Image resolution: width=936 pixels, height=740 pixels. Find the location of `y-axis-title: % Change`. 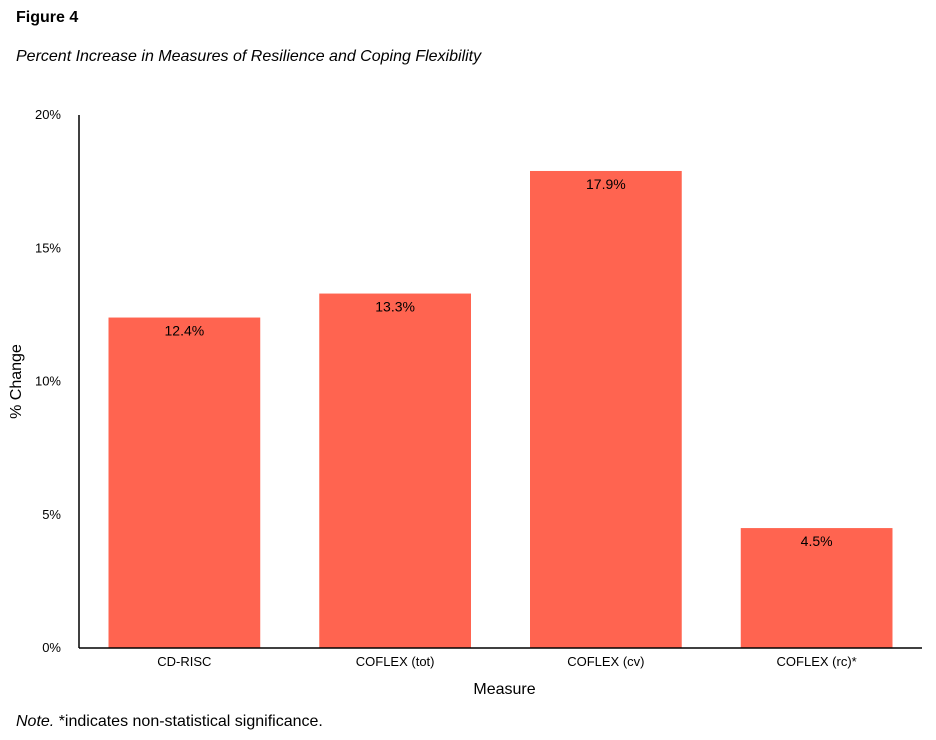

y-axis-title: % Change is located at coordinates (16, 381).